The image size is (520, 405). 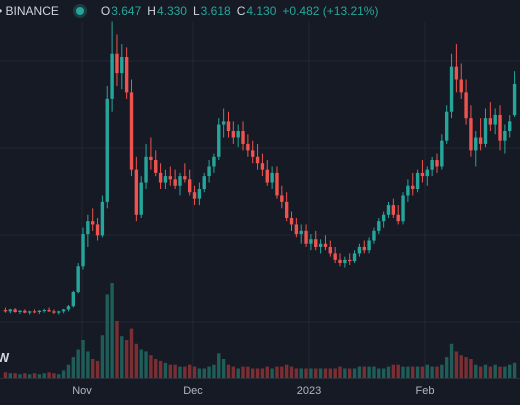 What do you see at coordinates (193, 391) in the screenshot?
I see `x-tick-label: Dec` at bounding box center [193, 391].